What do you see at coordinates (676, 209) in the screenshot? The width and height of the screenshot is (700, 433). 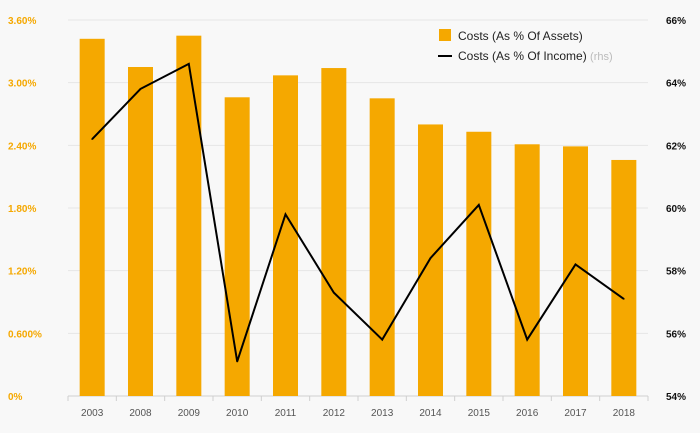 I see `right-tick-label: 60%` at bounding box center [676, 209].